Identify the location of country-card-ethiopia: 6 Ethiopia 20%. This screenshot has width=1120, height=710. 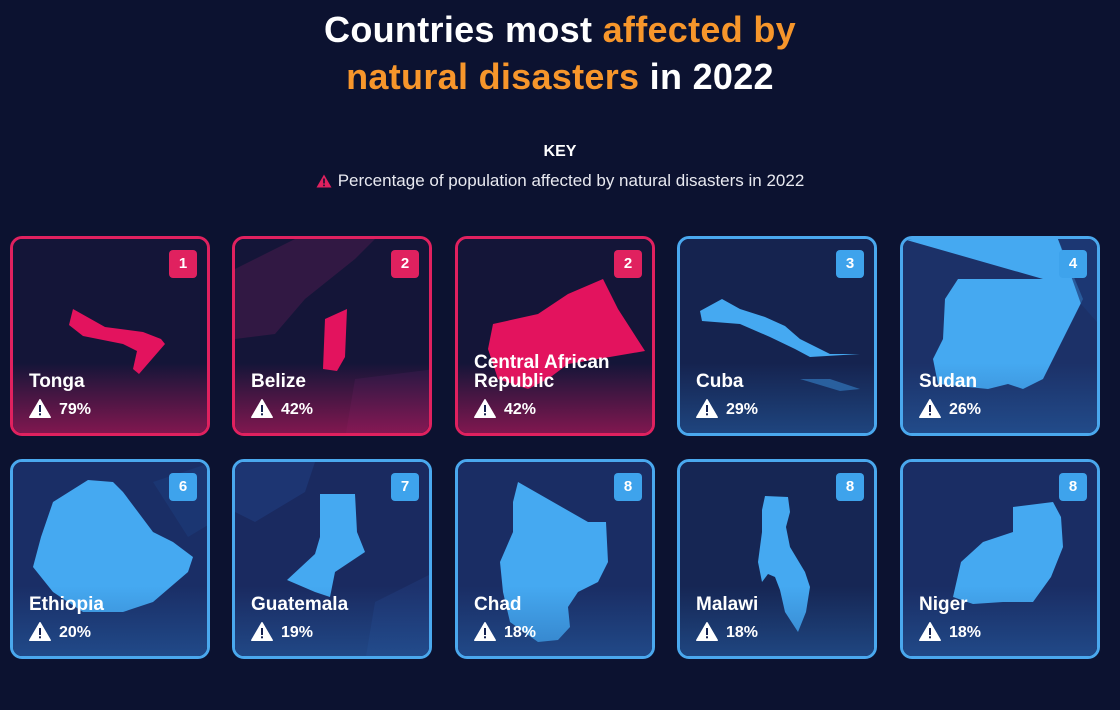
(110, 559).